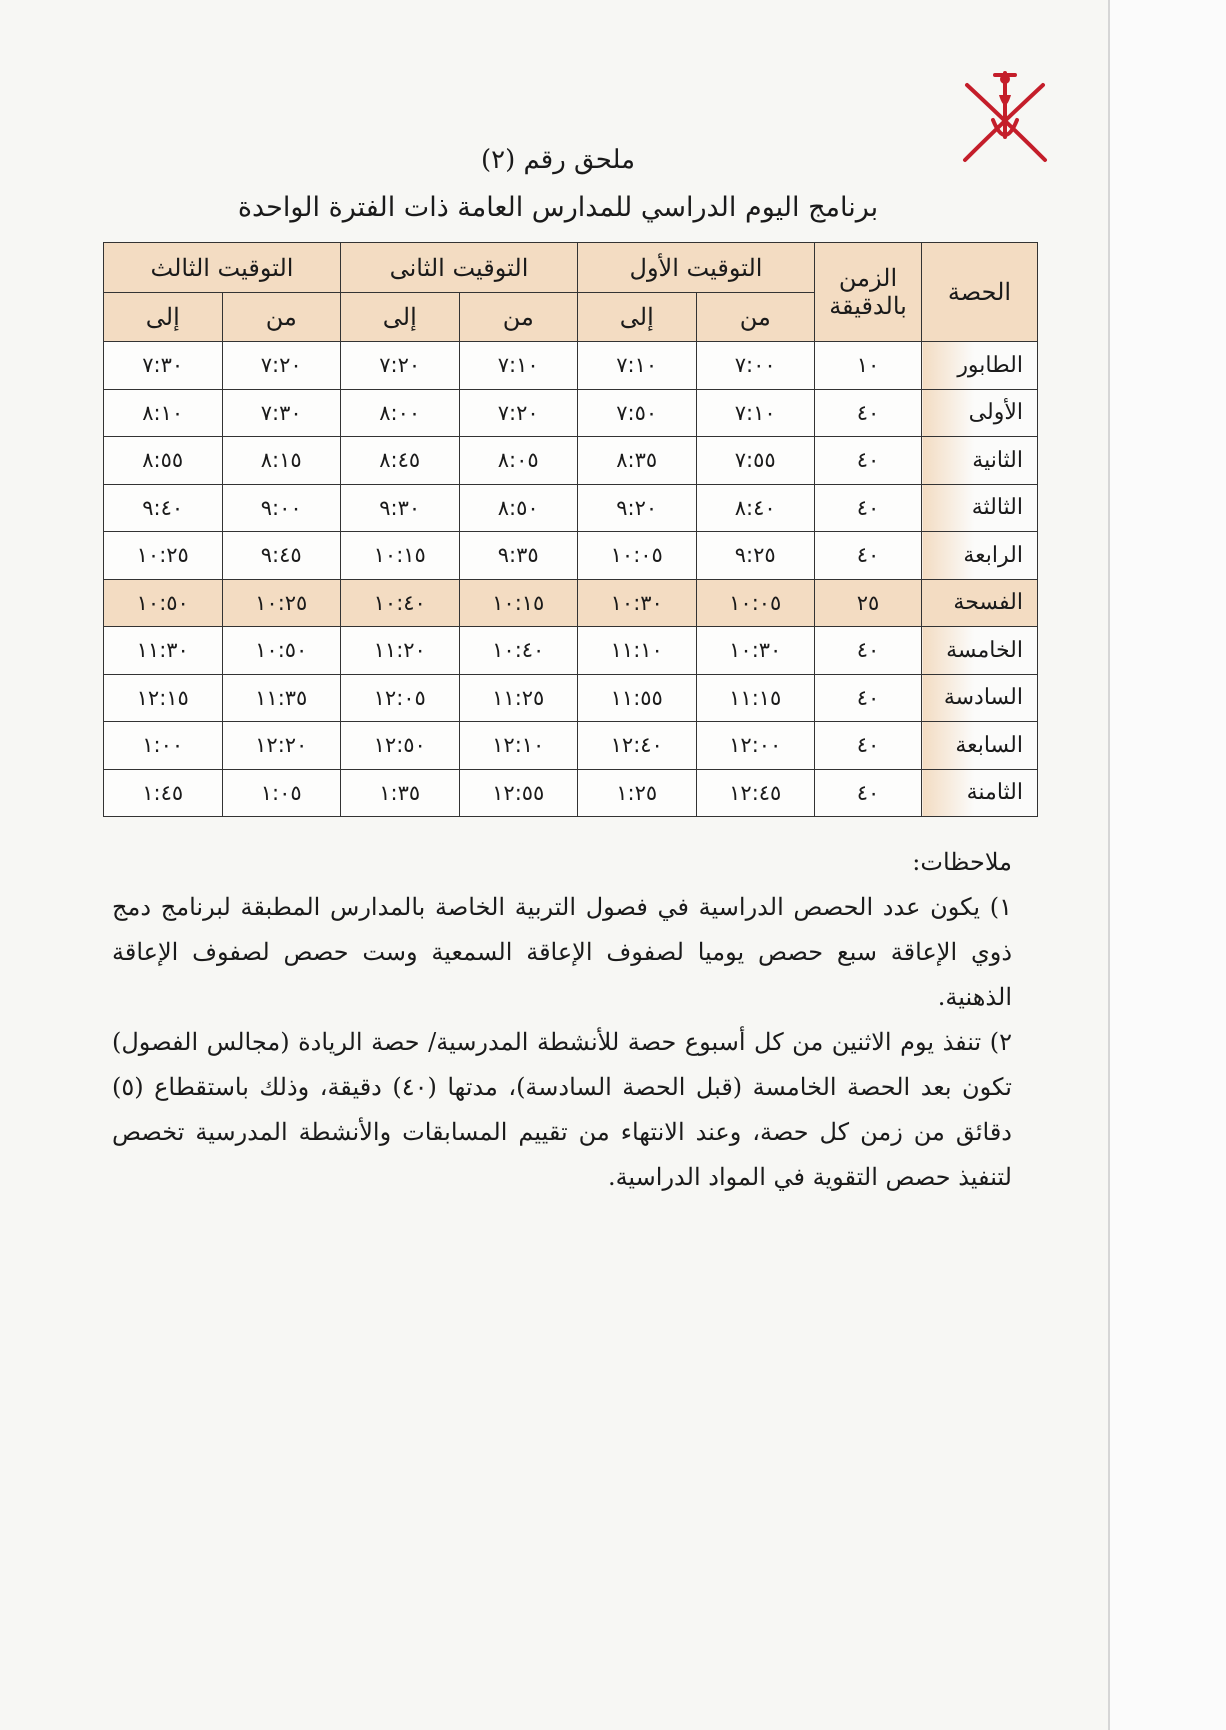 Image resolution: width=1226 pixels, height=1730 pixels. Describe the element at coordinates (163, 650) in the screenshot. I see `time-to-cell: ١١:٣٠` at that location.